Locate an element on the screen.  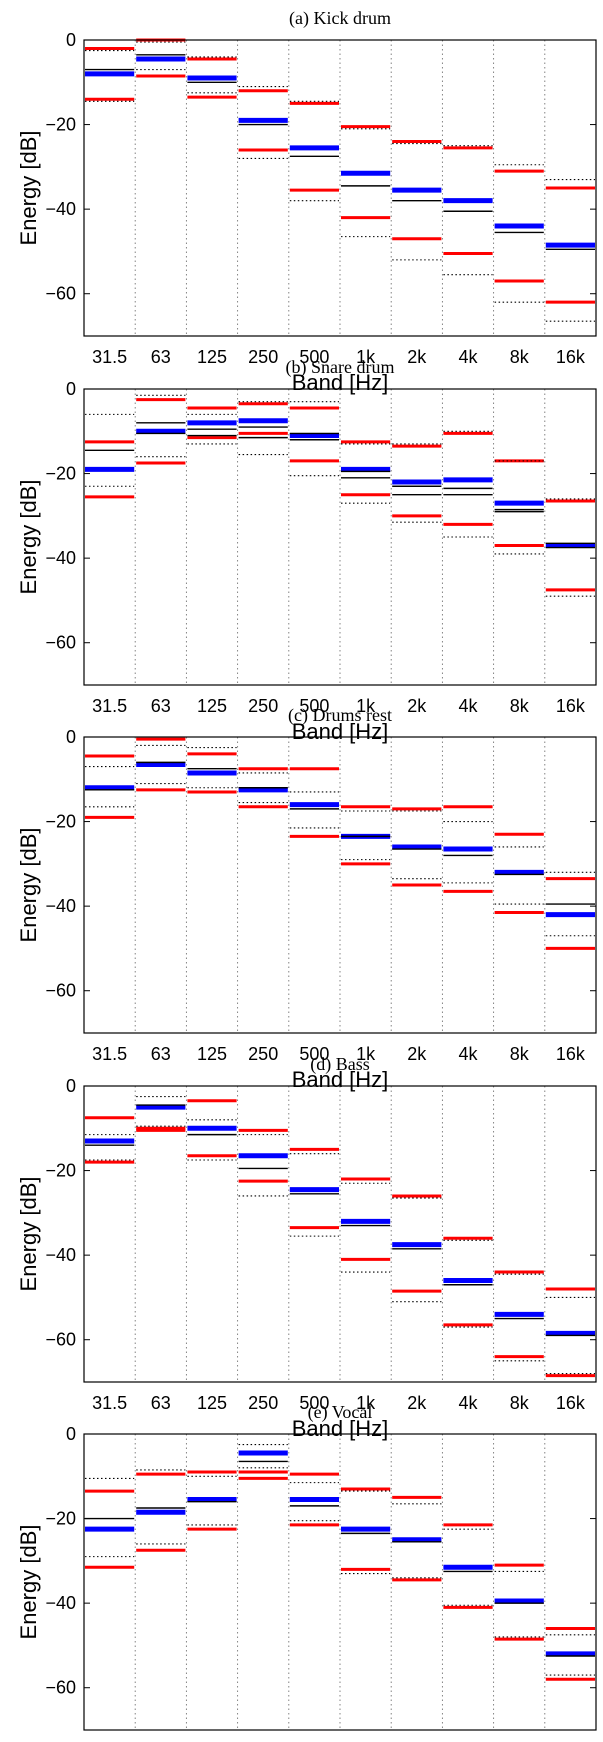
chart-title: (b) Snare drum is located at coordinates (340, 367).